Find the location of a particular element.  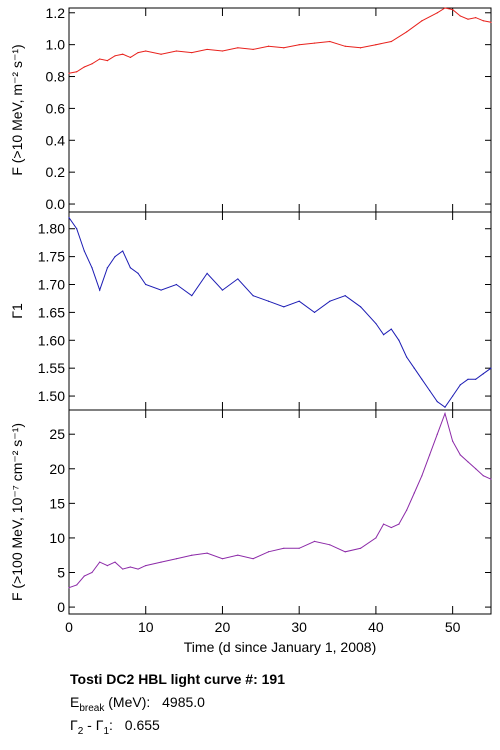

x-tick-label: 10 is located at coordinates (146, 627).